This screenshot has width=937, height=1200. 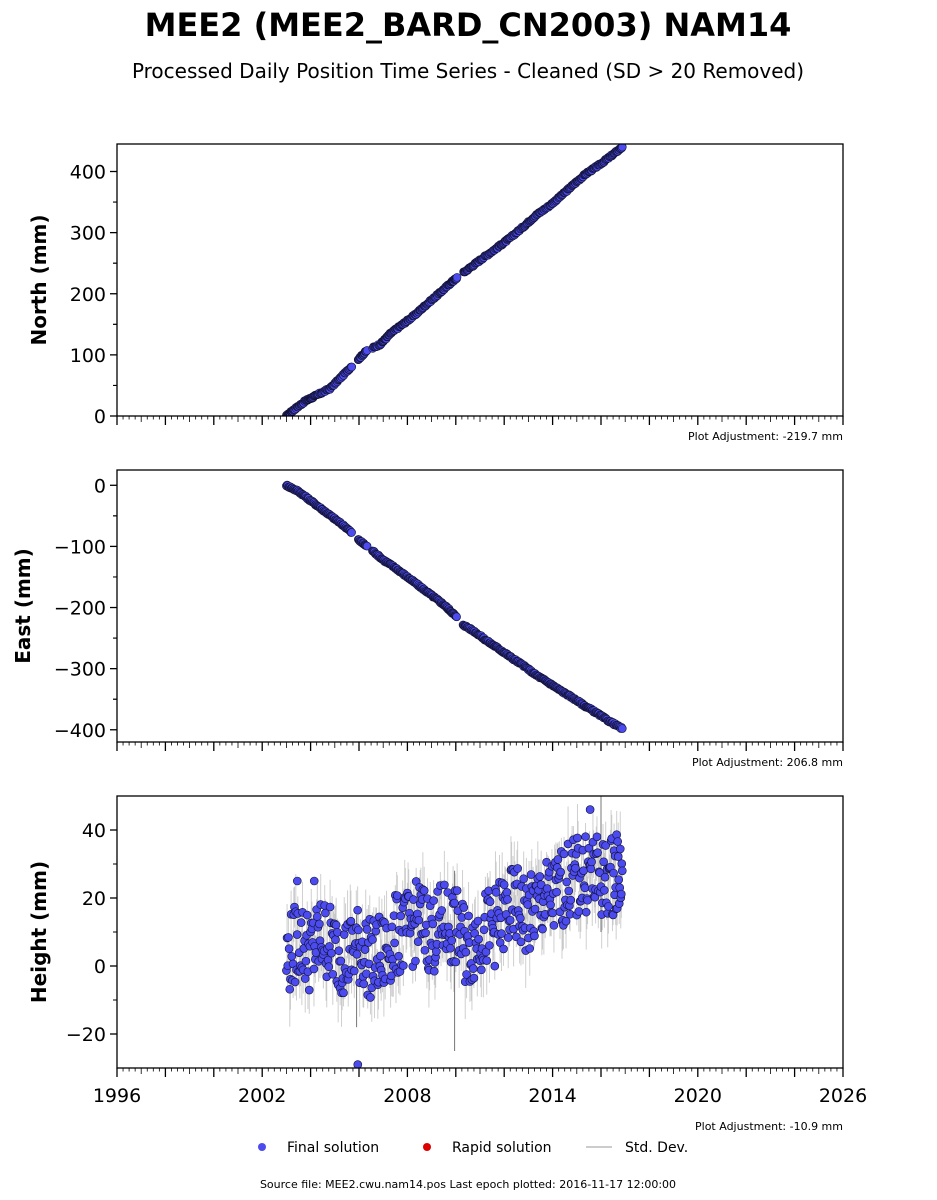 I want to click on legend-final-marker, so click(x=262, y=1147).